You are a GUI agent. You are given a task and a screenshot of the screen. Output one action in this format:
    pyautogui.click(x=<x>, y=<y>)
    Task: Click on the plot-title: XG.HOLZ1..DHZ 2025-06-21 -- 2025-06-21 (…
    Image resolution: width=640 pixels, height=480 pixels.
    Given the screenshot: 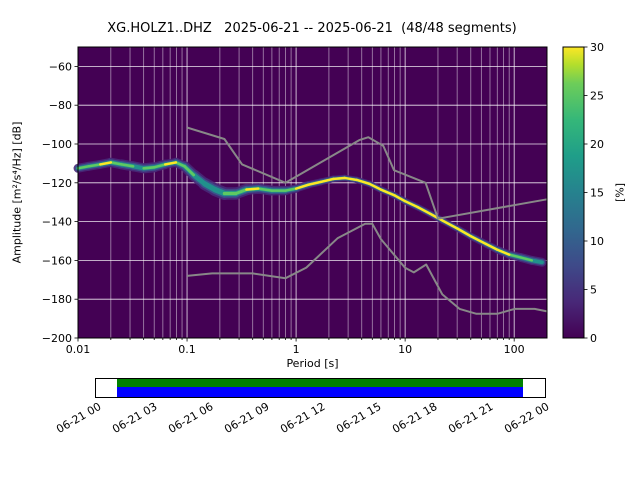 What is the action you would take?
    pyautogui.click(x=312, y=28)
    